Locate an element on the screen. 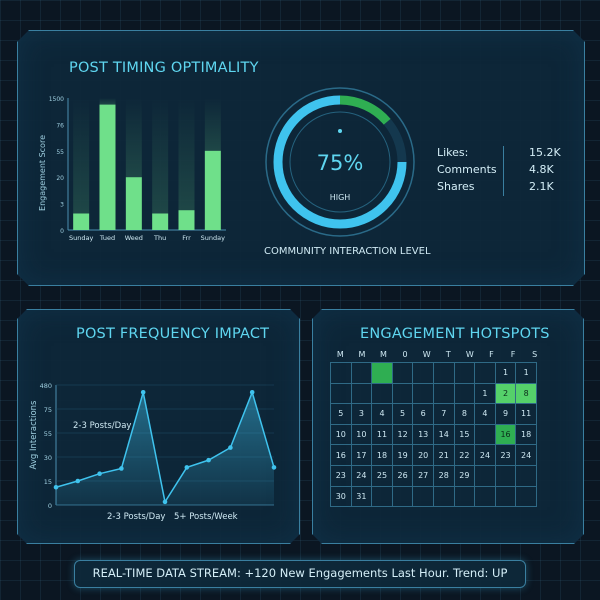  calendar-day-cell: 27 is located at coordinates (423, 475).